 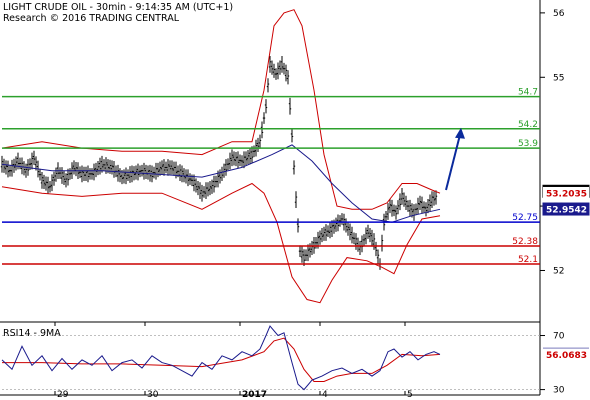 I want to click on rsi-line, so click(x=221, y=358).